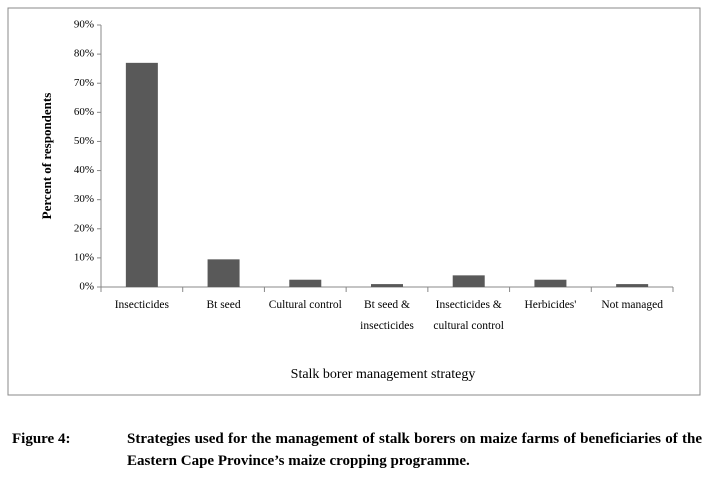 This screenshot has width=709, height=477. What do you see at coordinates (84, 83) in the screenshot?
I see `y-tick-label: 70%` at bounding box center [84, 83].